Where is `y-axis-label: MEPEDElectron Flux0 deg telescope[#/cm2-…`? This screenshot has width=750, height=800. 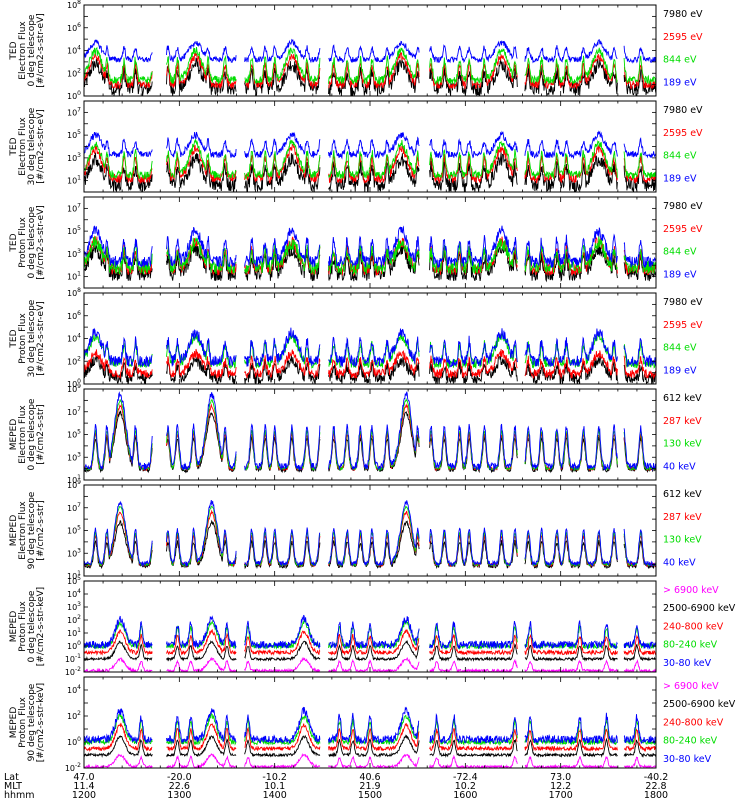 y-axis-label: MEPEDElectron Flux0 deg telescope[#/cm2-… is located at coordinates (27, 434).